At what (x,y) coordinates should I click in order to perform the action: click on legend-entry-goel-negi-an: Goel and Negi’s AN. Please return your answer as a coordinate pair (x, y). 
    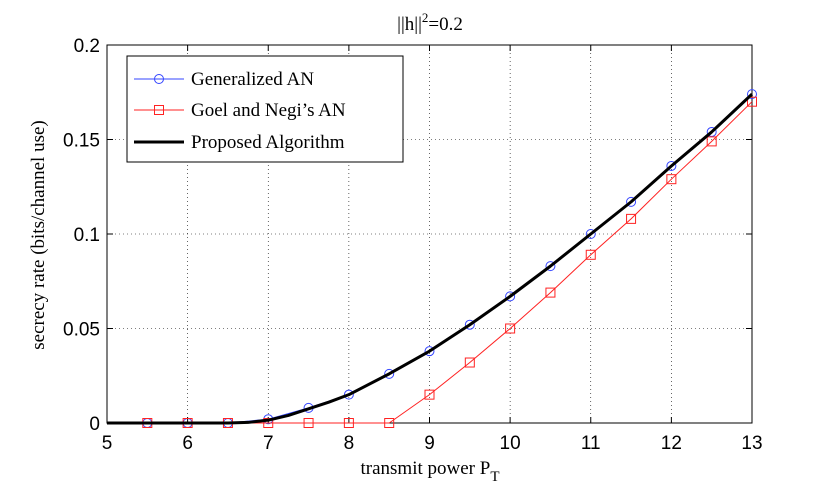
    Looking at the image, I should click on (240, 110).